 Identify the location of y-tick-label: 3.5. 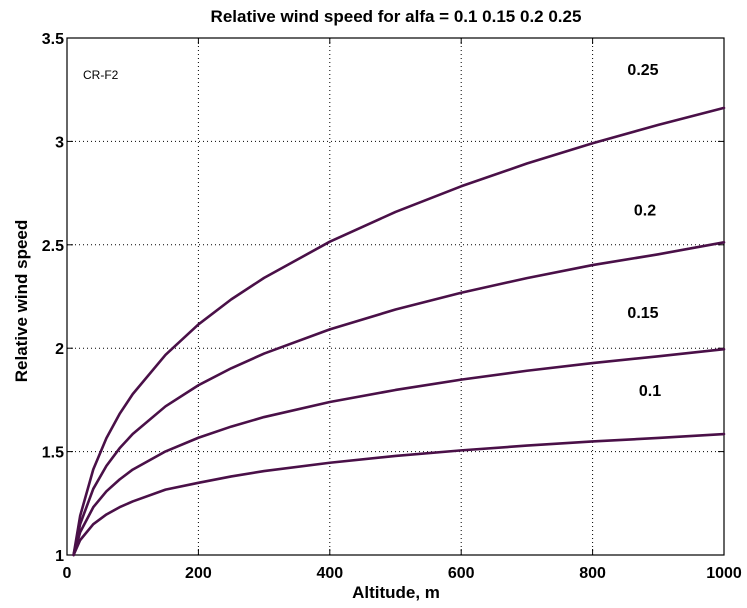
(53, 39).